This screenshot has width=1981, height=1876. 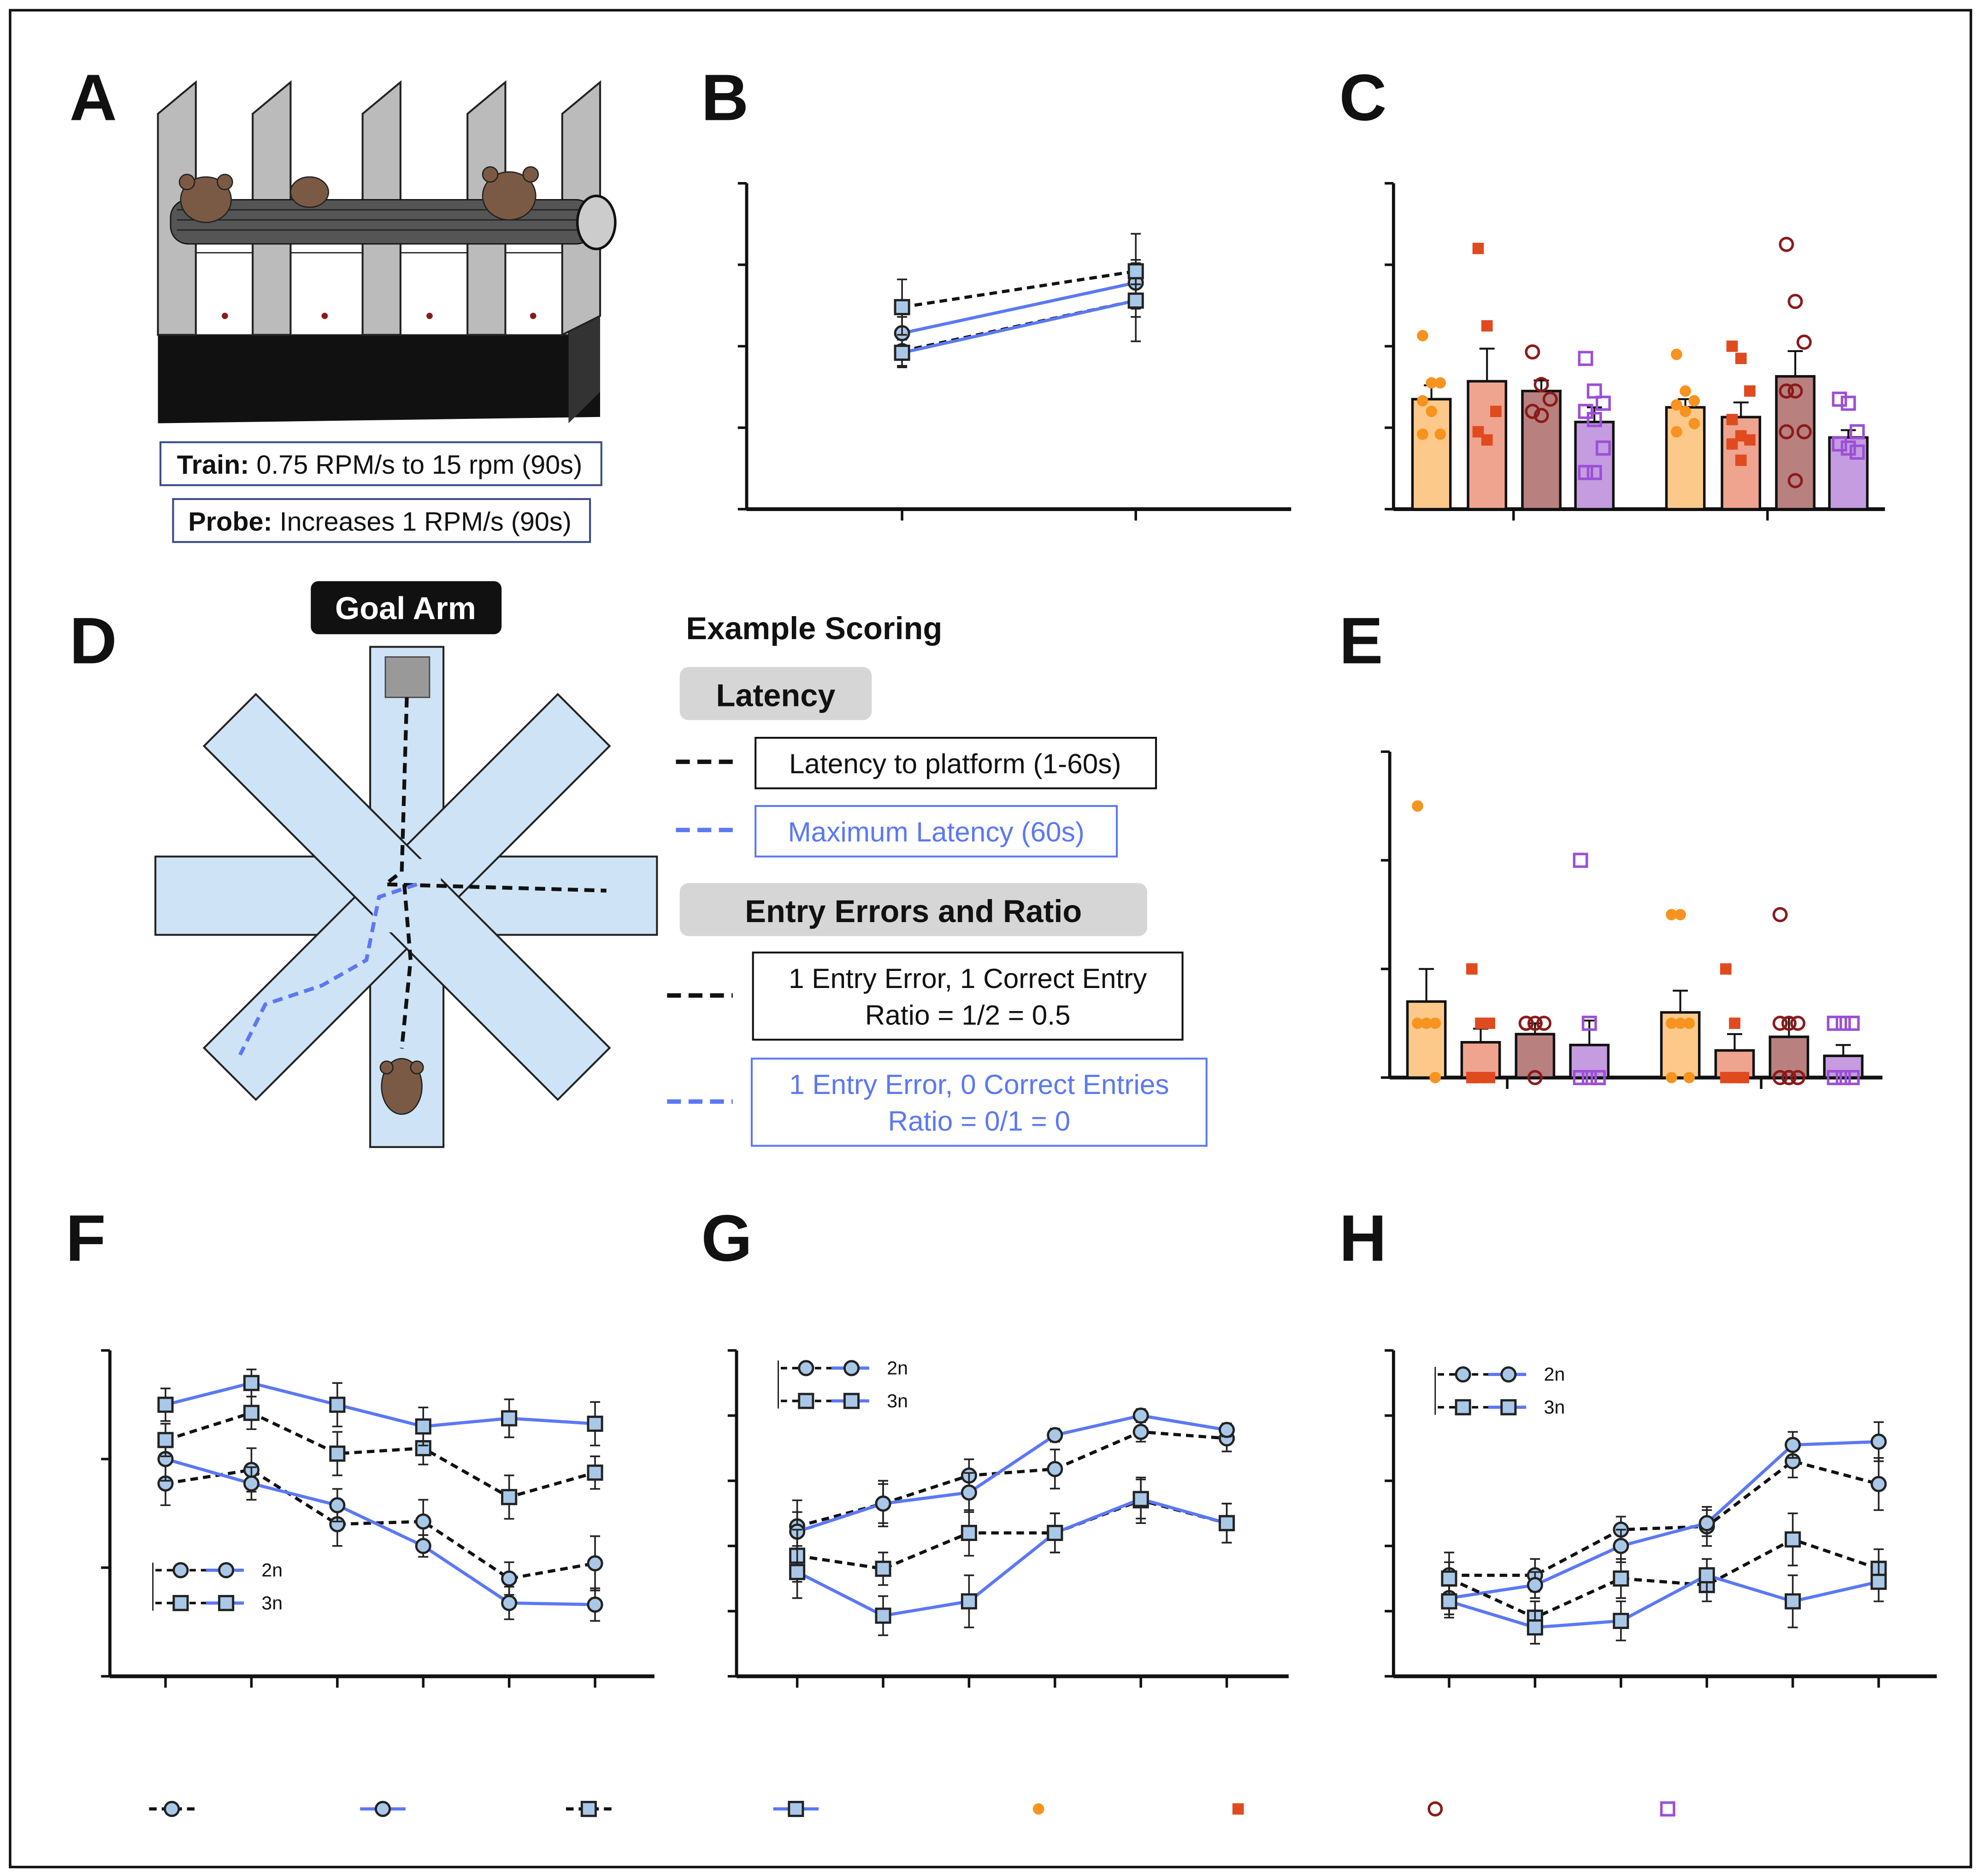 I want to click on latency-header: Latency, so click(x=776, y=695).